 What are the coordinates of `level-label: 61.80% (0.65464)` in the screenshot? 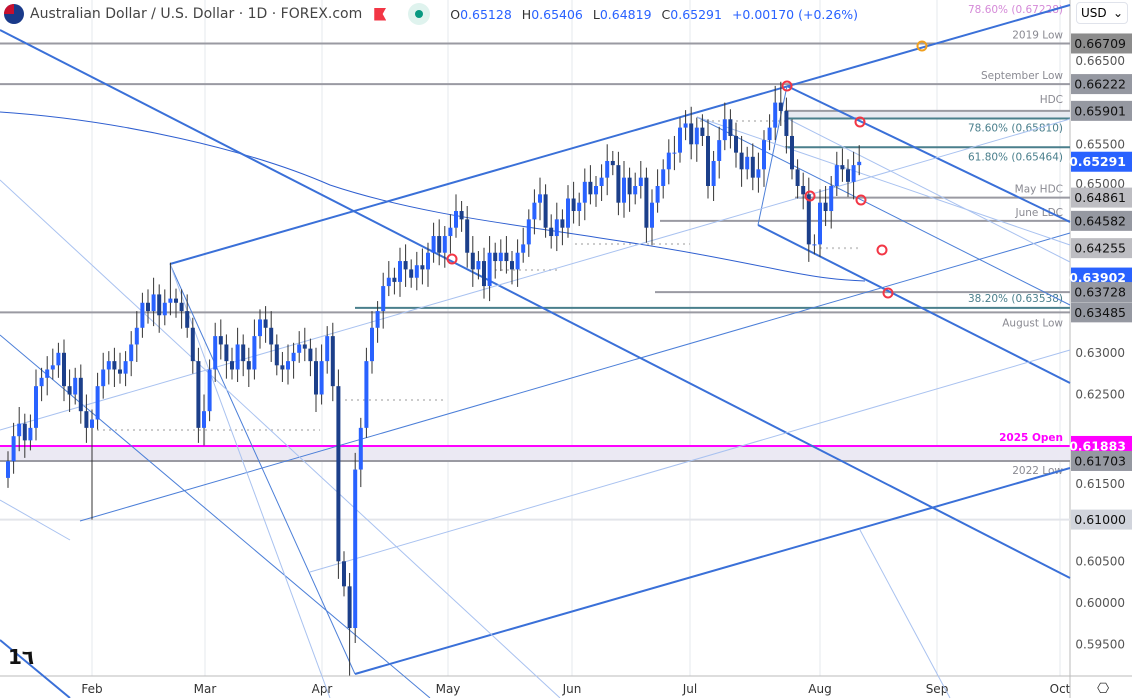 It's located at (1015, 157).